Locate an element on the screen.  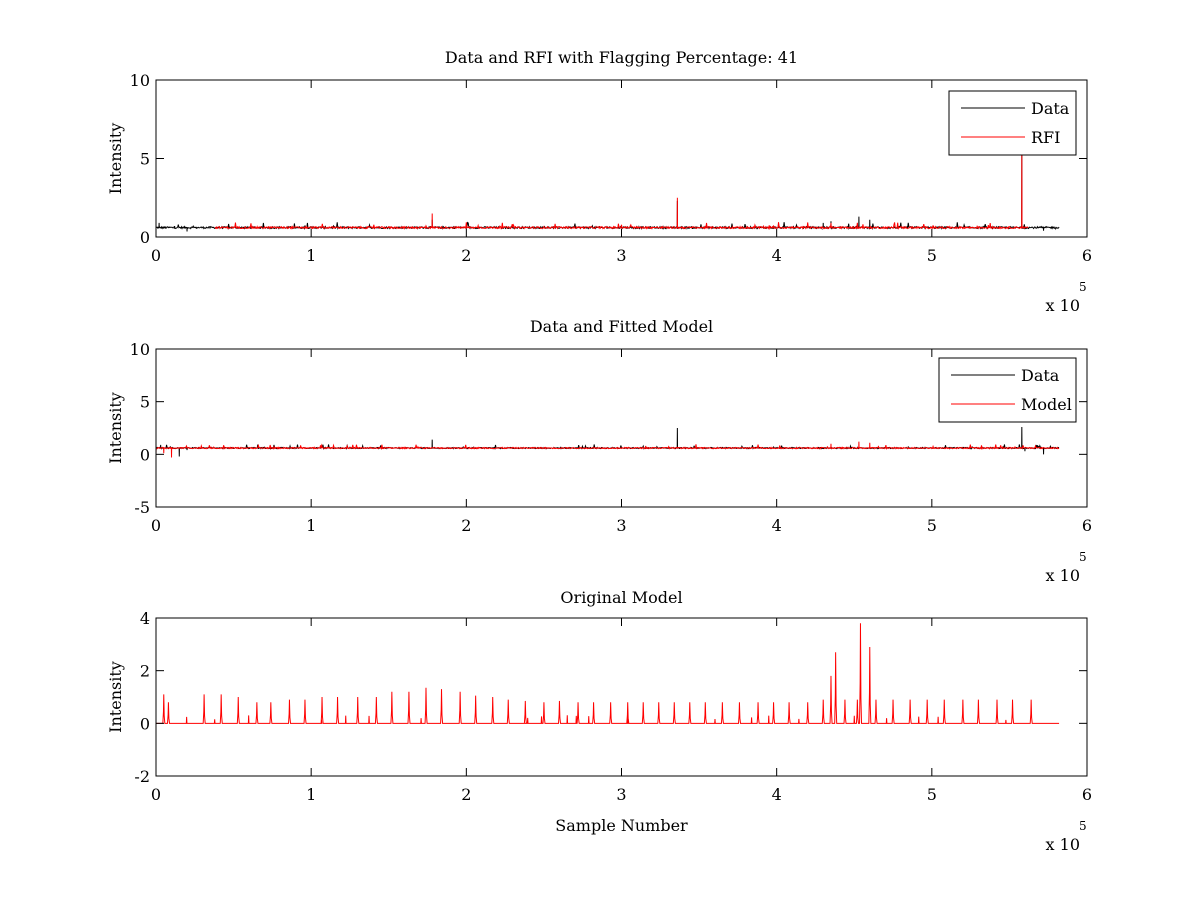
y-tick-label: 4 is located at coordinates (145, 618).